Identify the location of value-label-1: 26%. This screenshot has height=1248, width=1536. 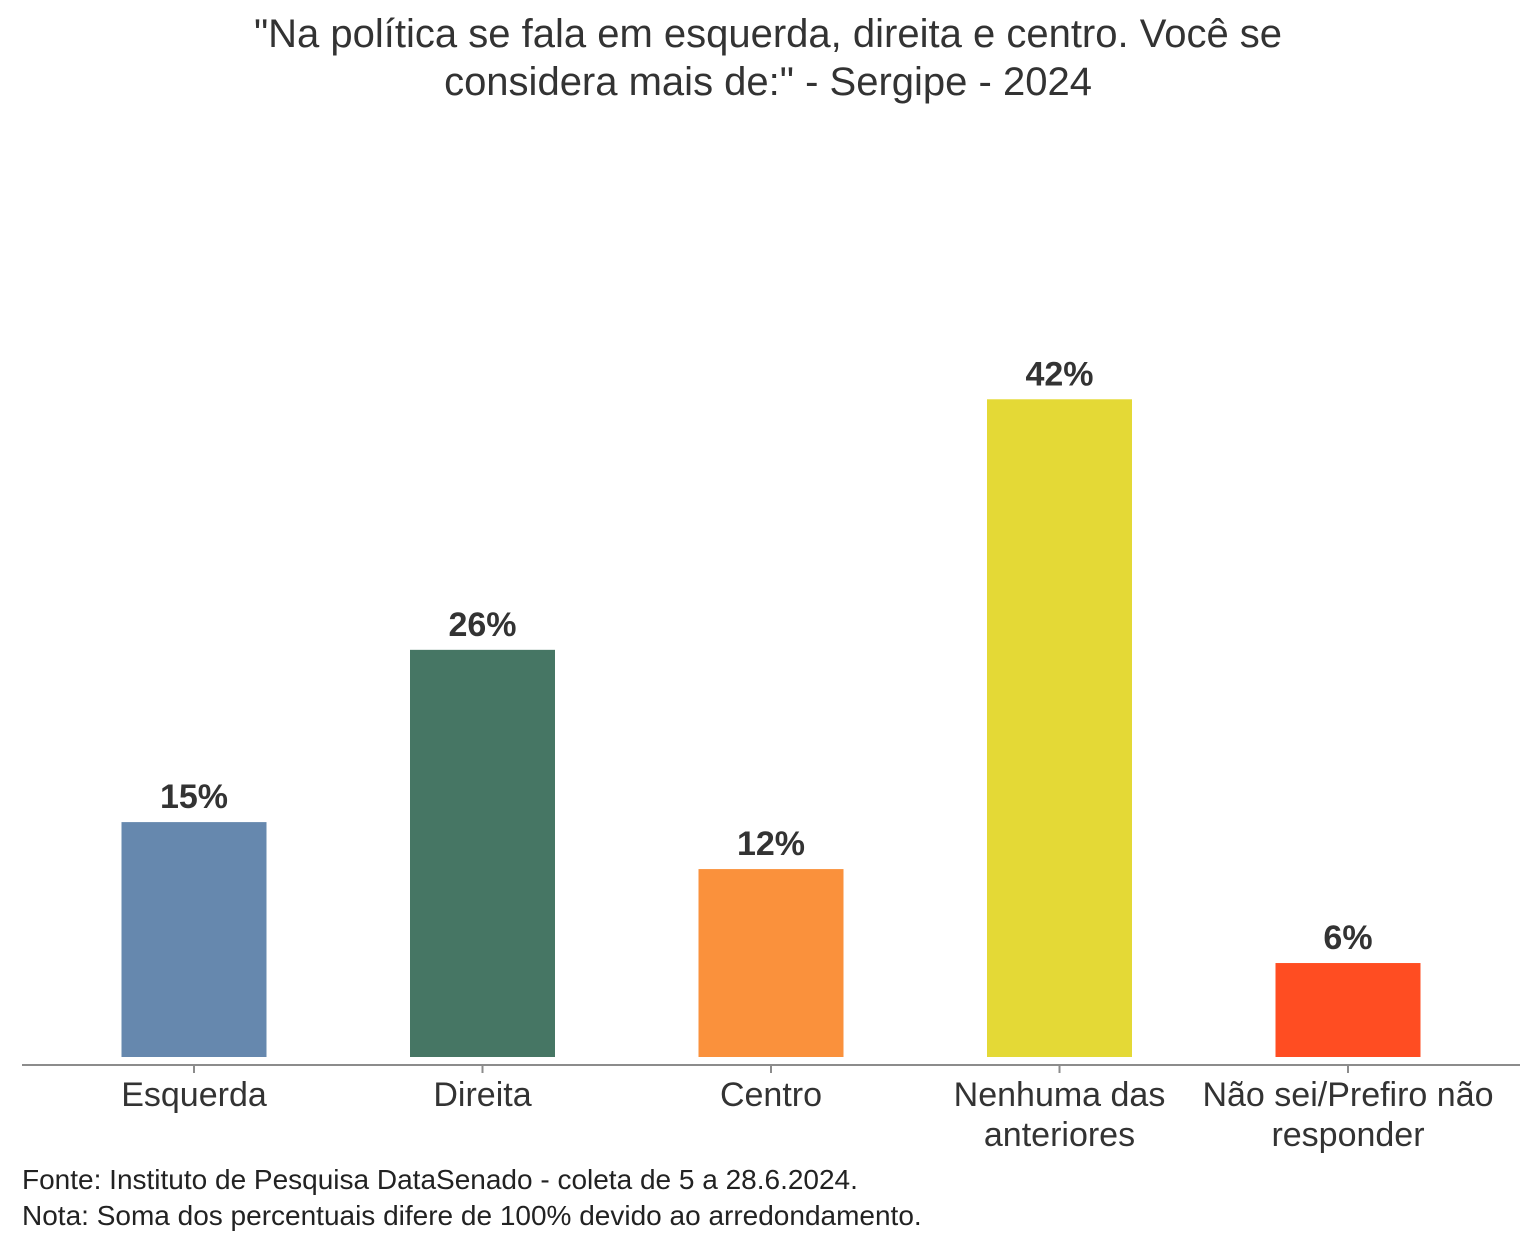
(482, 625).